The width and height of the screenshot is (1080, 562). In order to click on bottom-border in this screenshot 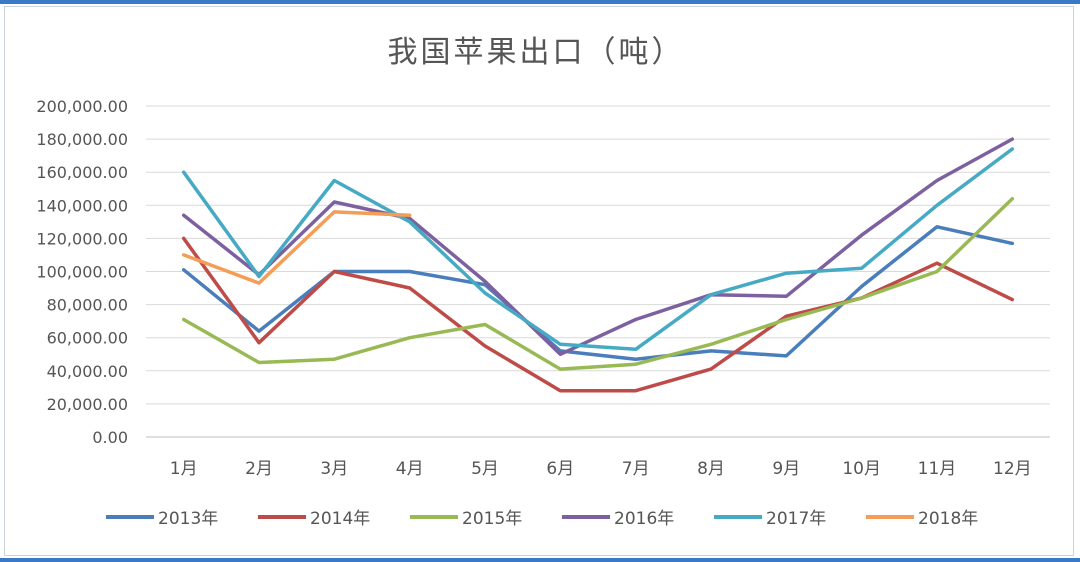, I will do `click(540, 560)`.